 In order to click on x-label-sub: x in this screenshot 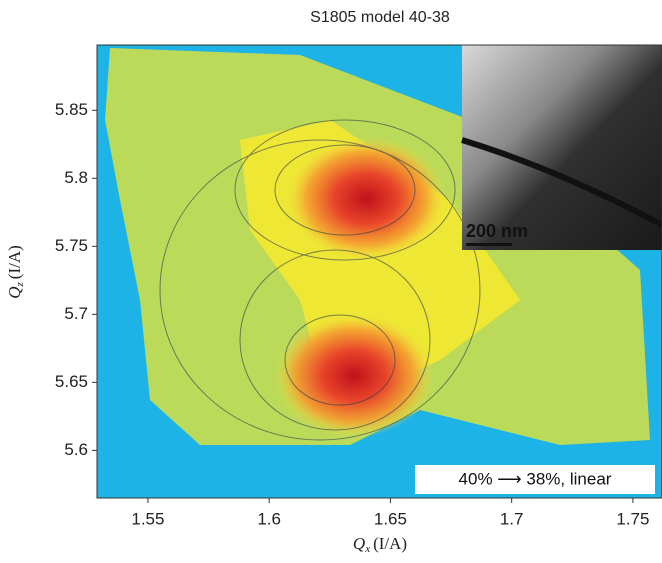, I will do `click(367, 549)`.